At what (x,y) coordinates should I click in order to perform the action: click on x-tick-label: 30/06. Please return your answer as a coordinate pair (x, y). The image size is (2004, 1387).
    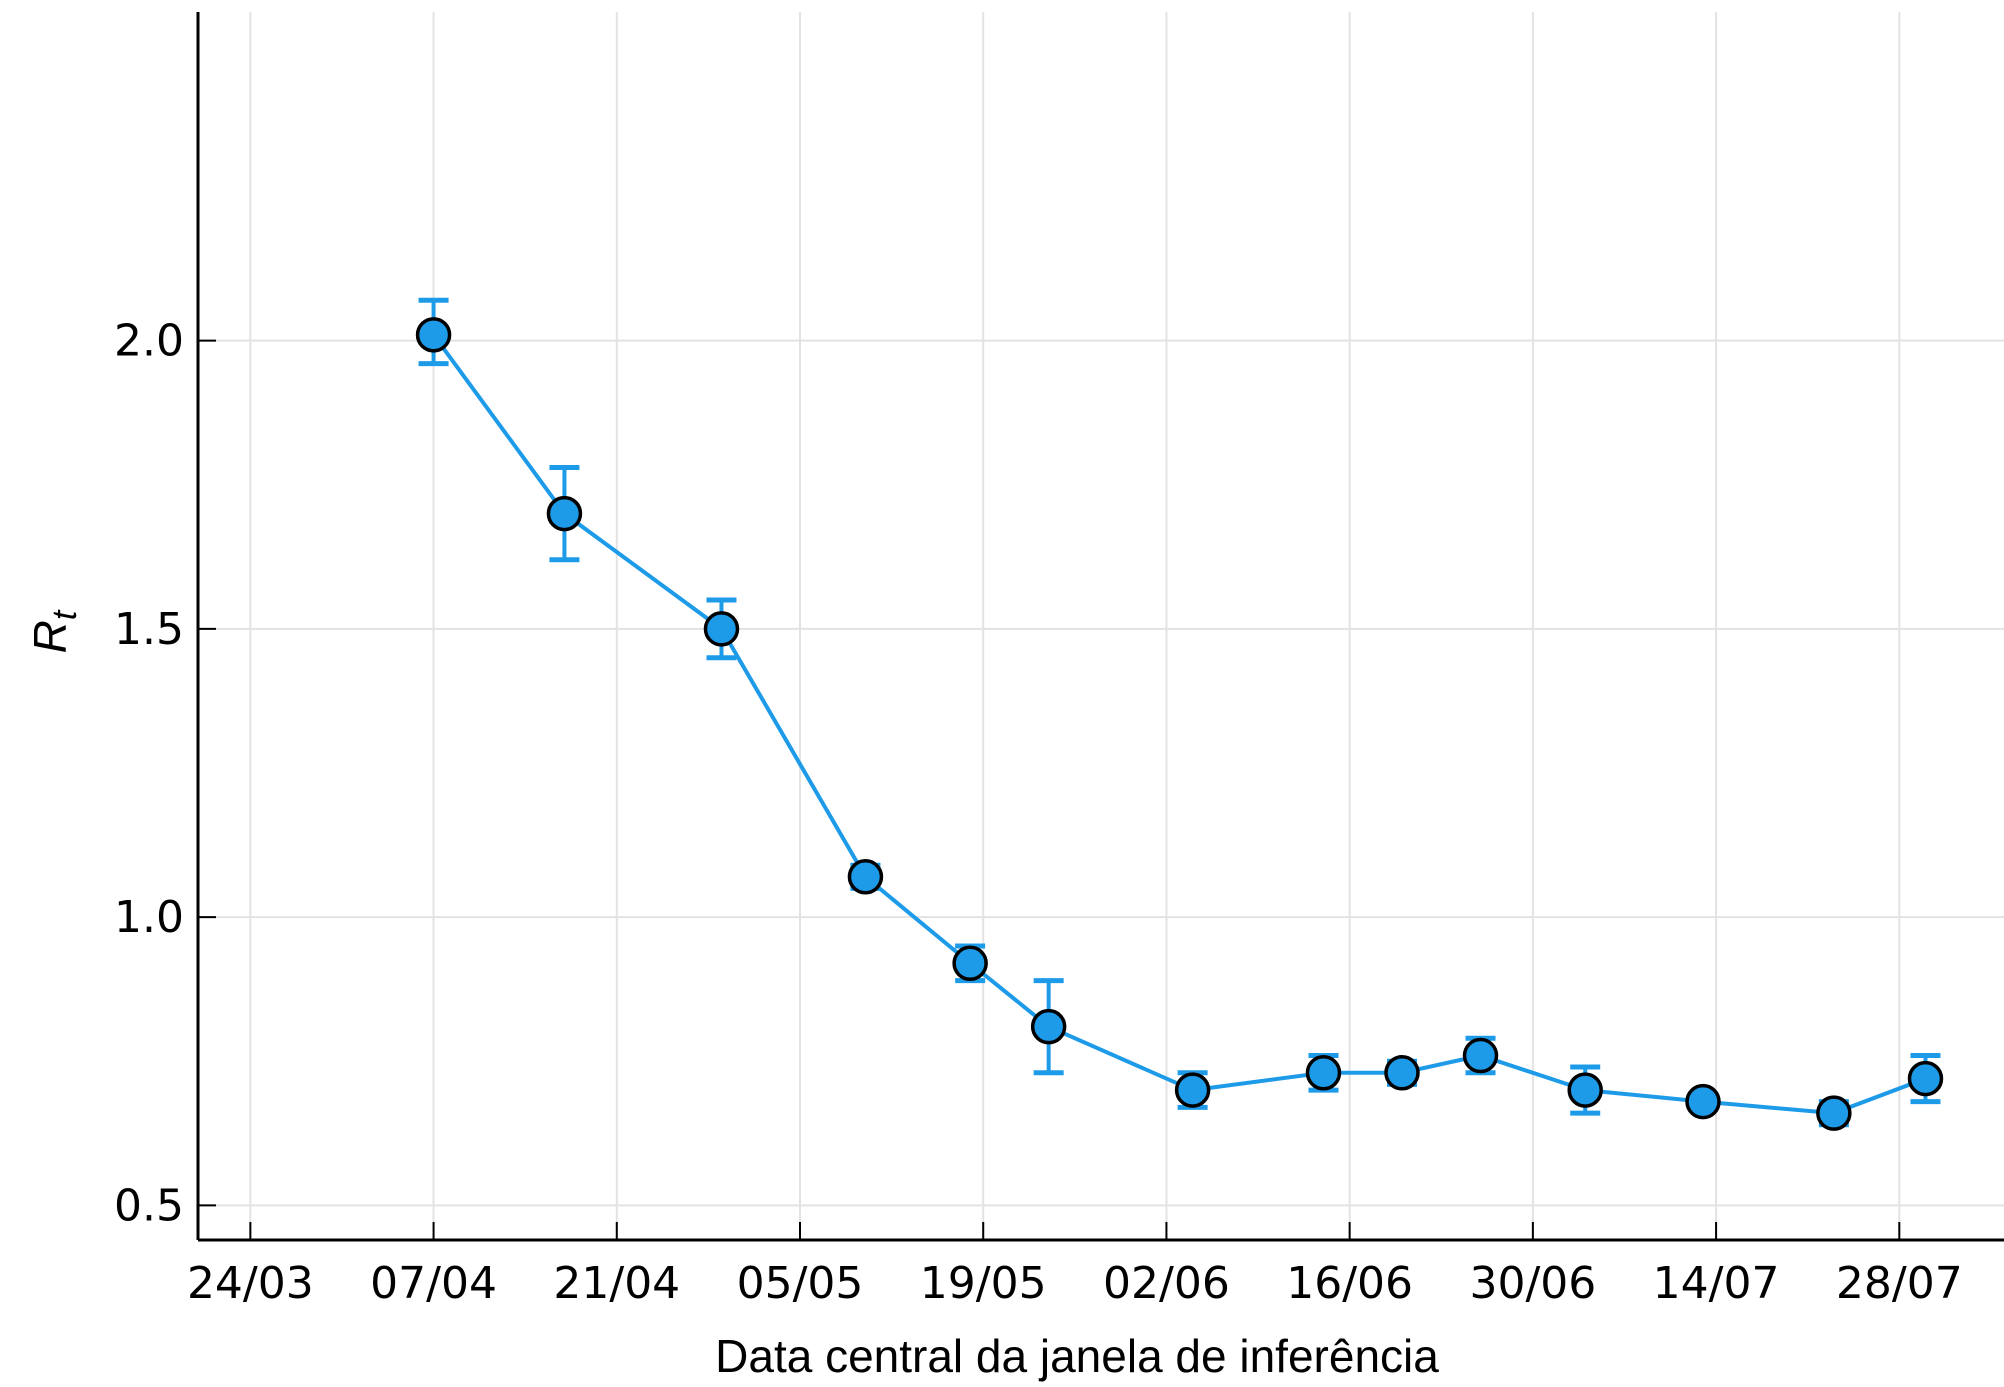
    Looking at the image, I should click on (1532, 1283).